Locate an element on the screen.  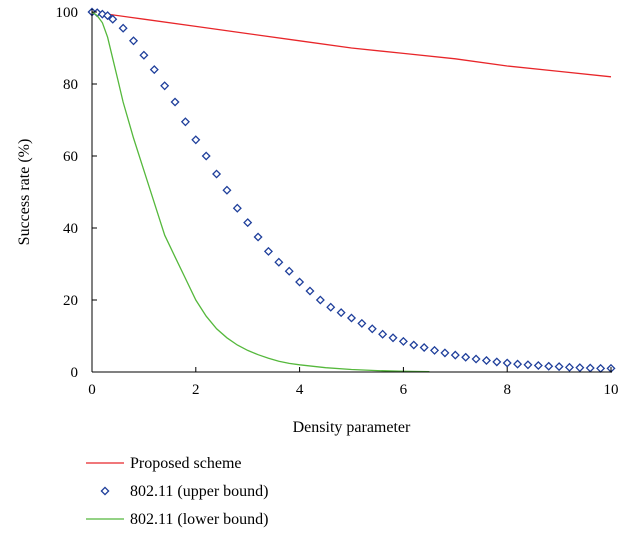
x-tick-label: 2 is located at coordinates (196, 390).